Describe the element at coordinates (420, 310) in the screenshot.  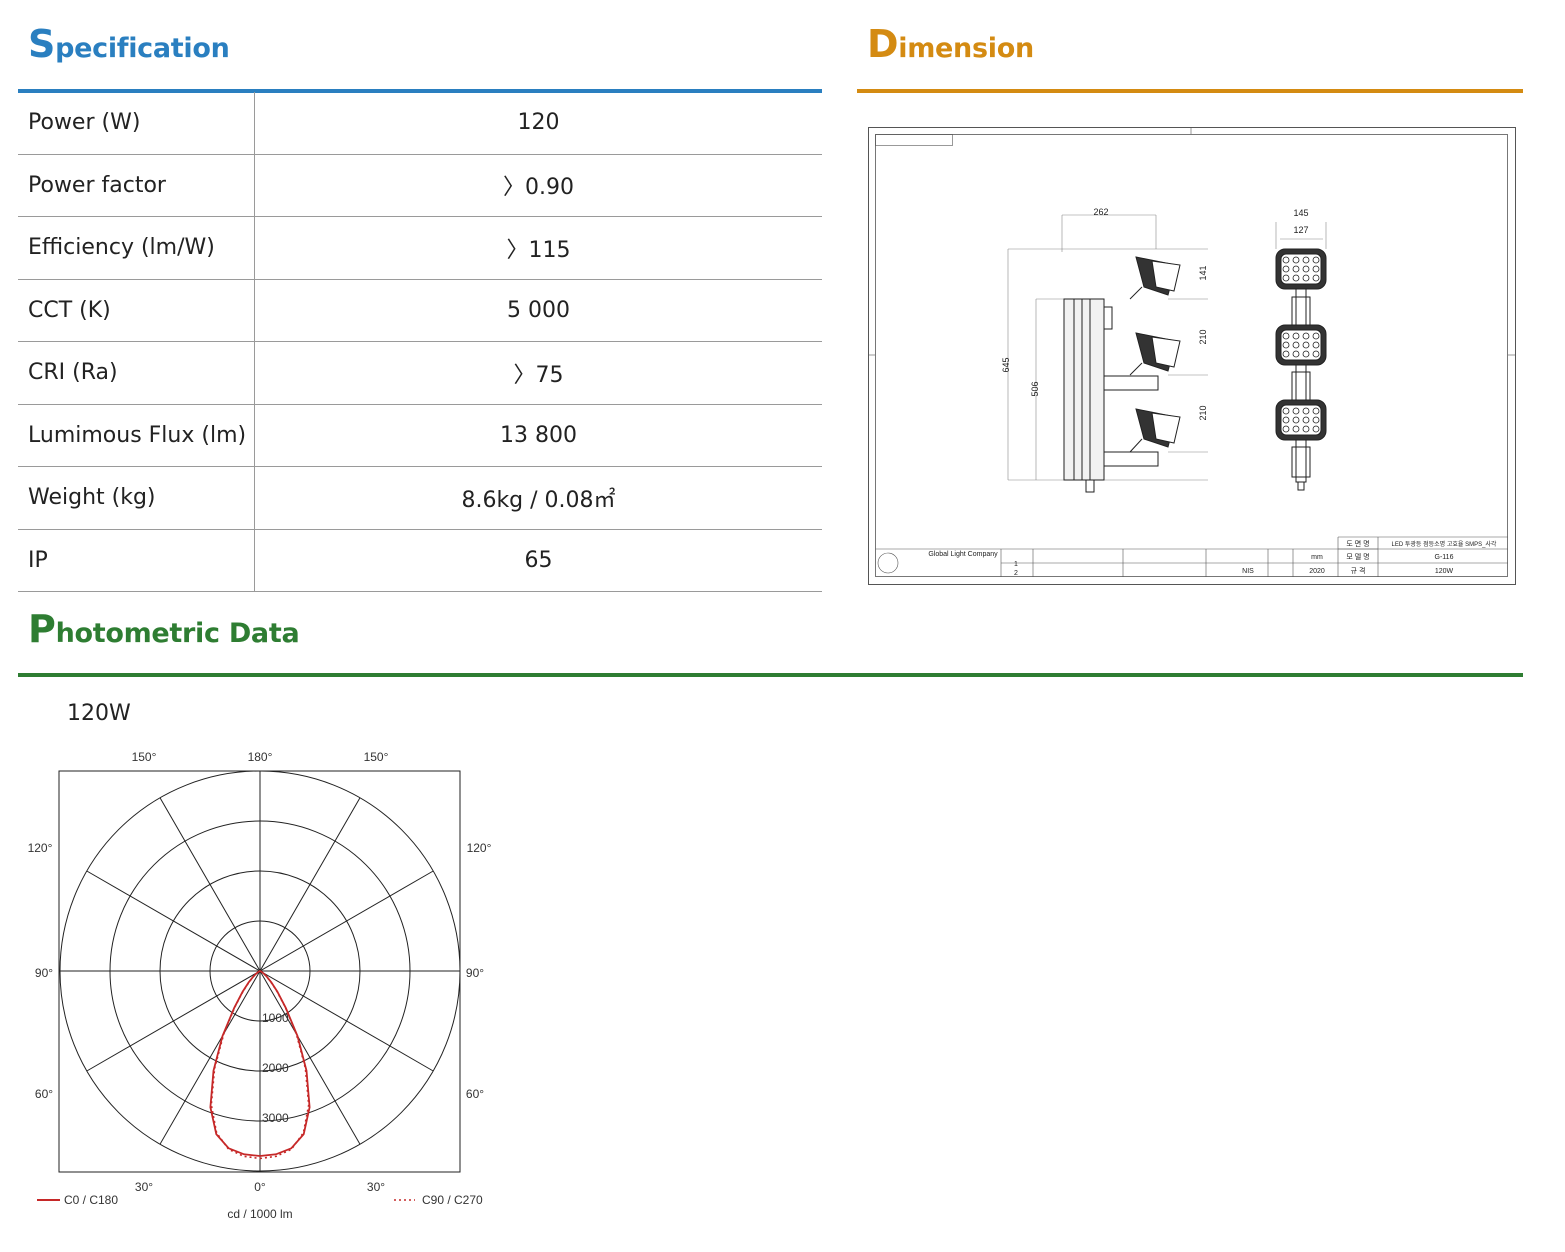
I see `spec-row: CCT (K) 5 000` at that location.